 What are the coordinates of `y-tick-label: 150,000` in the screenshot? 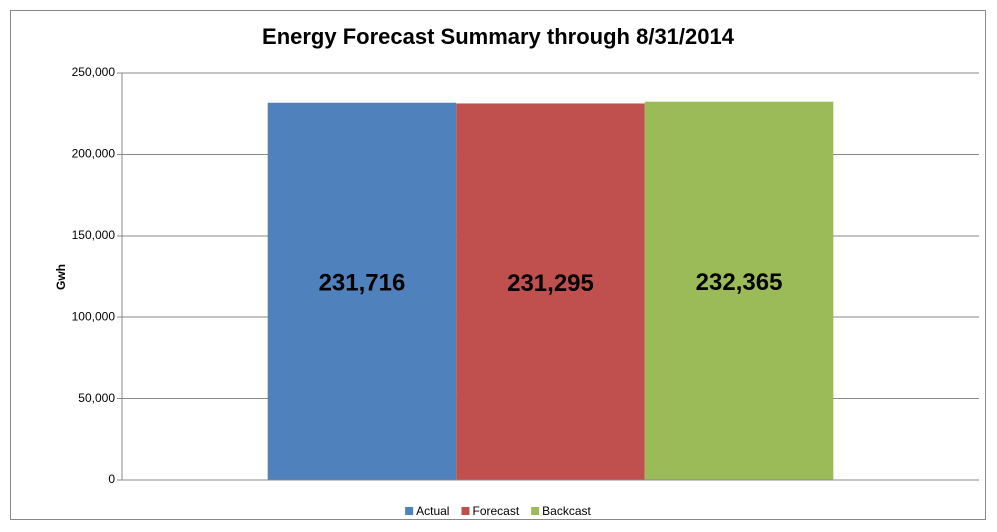 It's located at (94, 235).